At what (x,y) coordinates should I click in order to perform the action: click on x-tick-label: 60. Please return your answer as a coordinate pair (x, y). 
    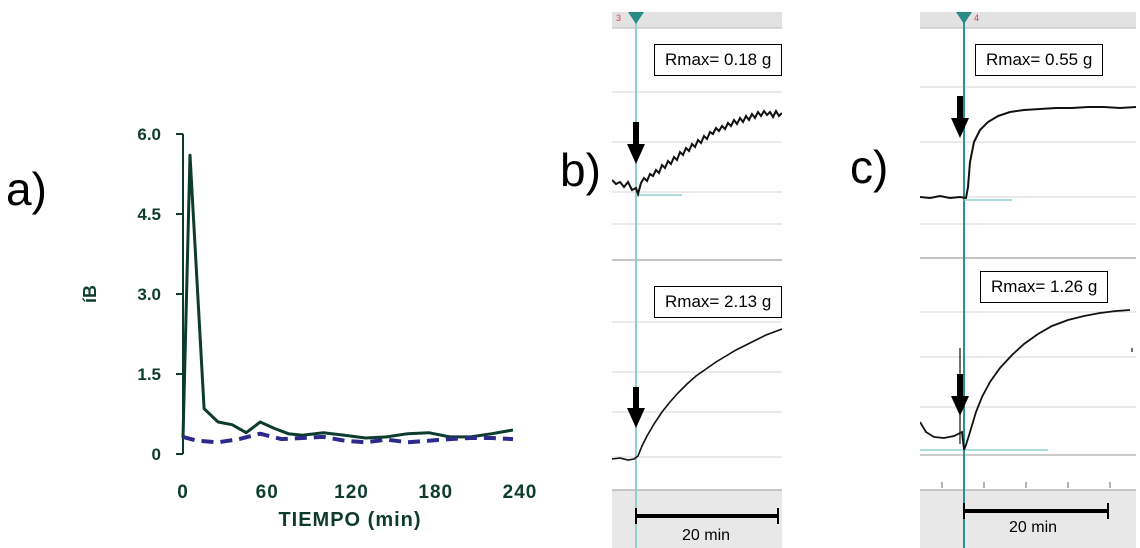
    Looking at the image, I should click on (267, 492).